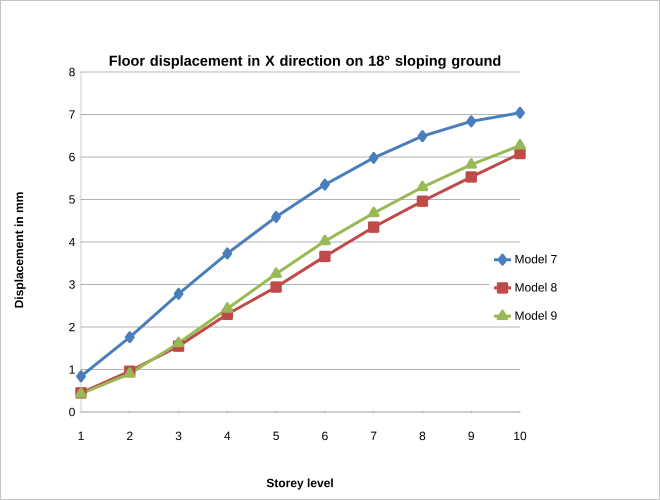 The width and height of the screenshot is (660, 500). Describe the element at coordinates (179, 436) in the screenshot. I see `x-tick-label: 3` at that location.